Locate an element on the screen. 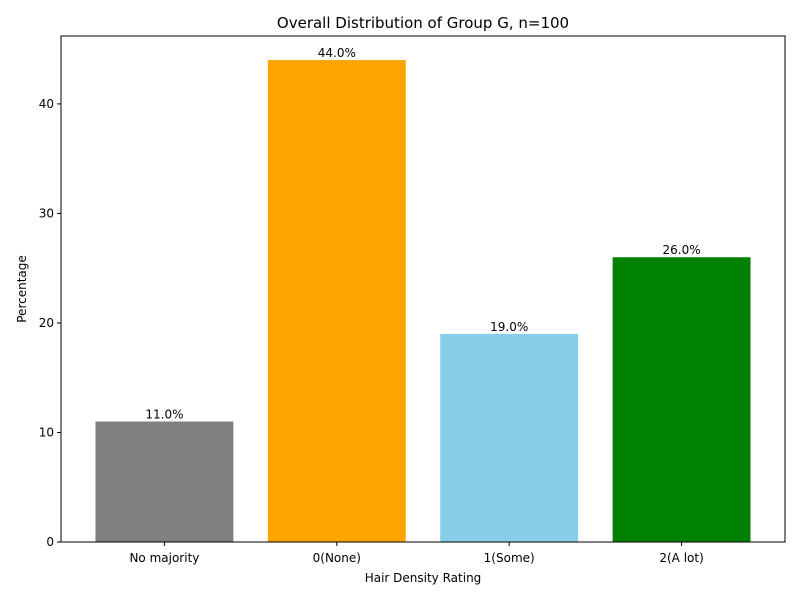 This screenshot has width=800, height=600. x-tick-label-3: 2(A lot) is located at coordinates (681, 558).